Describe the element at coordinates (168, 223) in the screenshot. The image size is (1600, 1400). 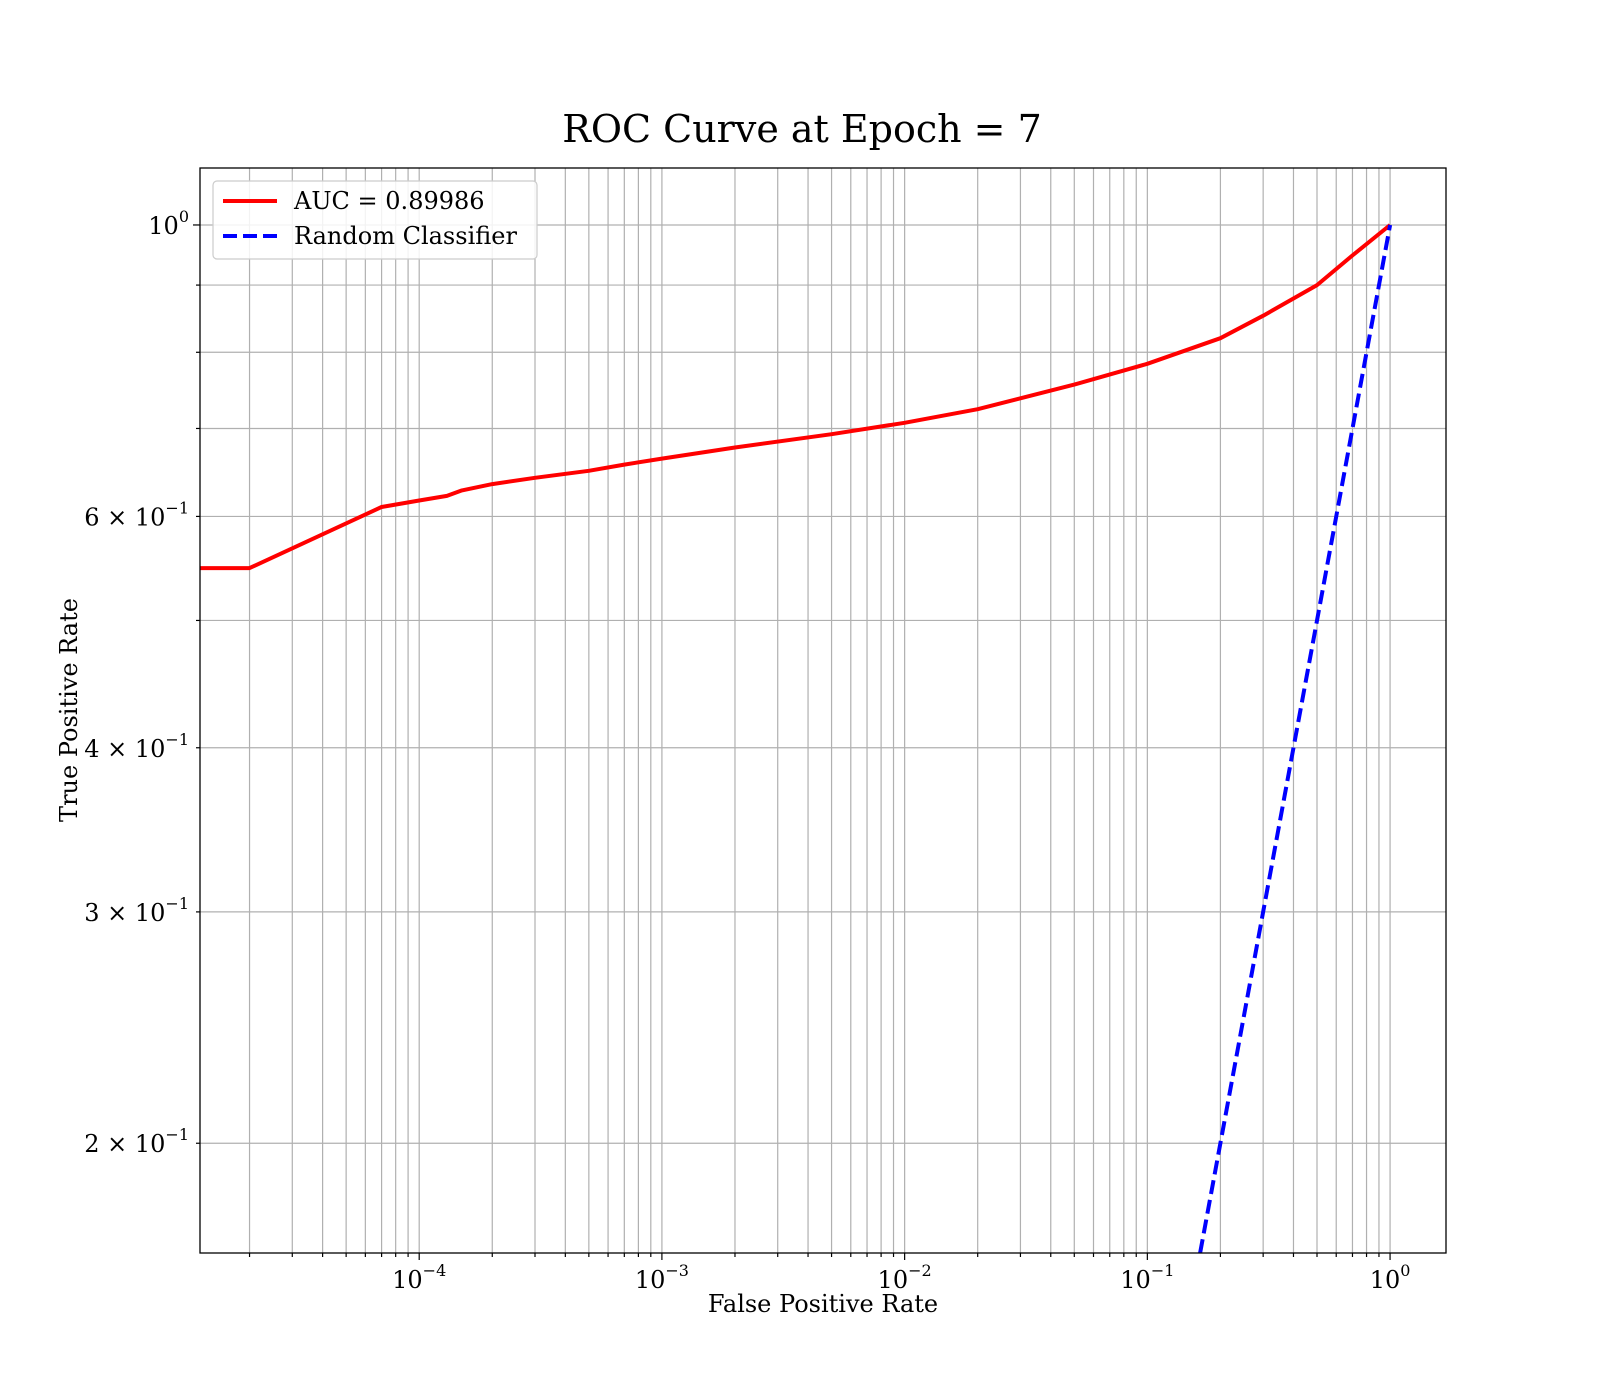
I see `y-tick-label: 100` at that location.